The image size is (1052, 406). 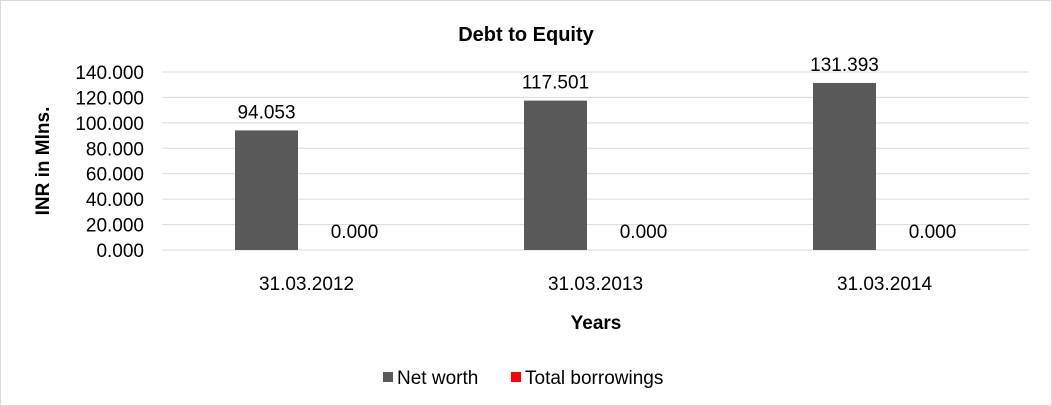 I want to click on data-label: 94.053, so click(x=266, y=112).